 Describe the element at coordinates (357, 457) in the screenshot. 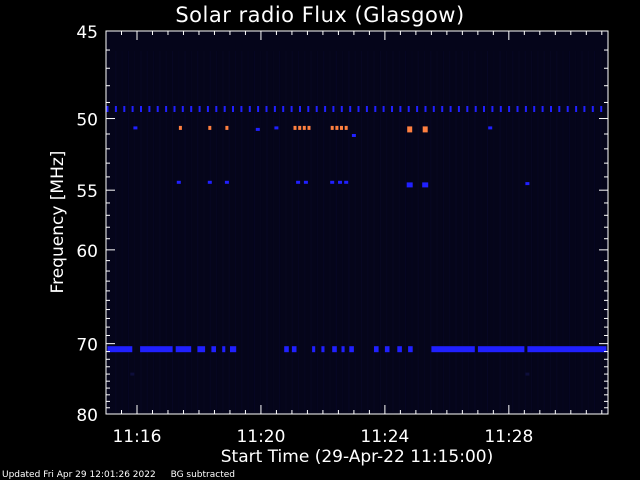

I see `x-axis-label: Start Time (29-Apr-22 11:15:00)` at that location.